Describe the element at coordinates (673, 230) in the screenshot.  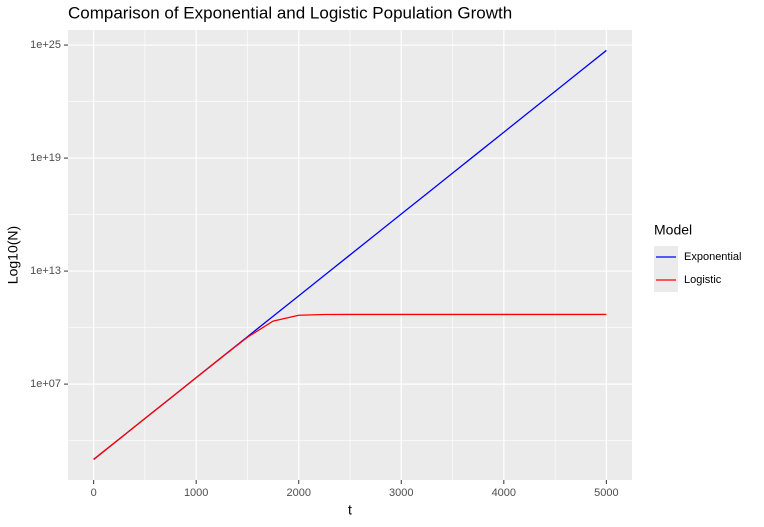
I see `legend-title: Model` at that location.